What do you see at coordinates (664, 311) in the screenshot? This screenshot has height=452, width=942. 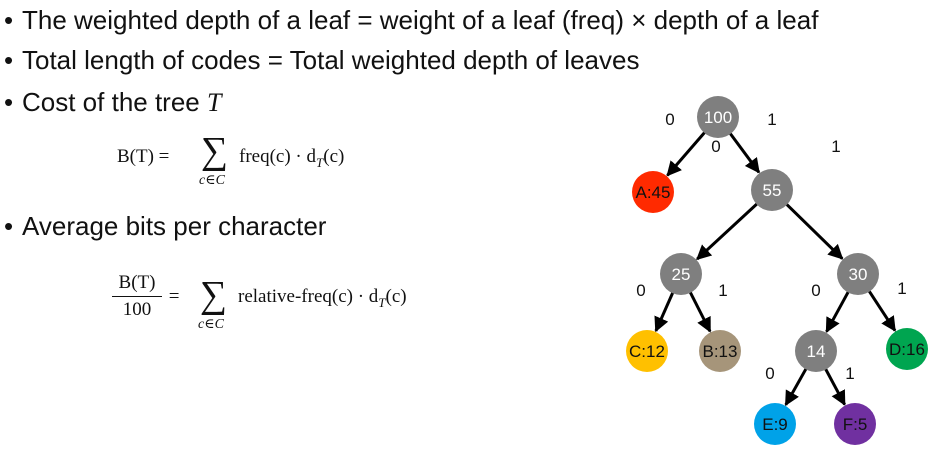 I see `edge-n25-c12` at bounding box center [664, 311].